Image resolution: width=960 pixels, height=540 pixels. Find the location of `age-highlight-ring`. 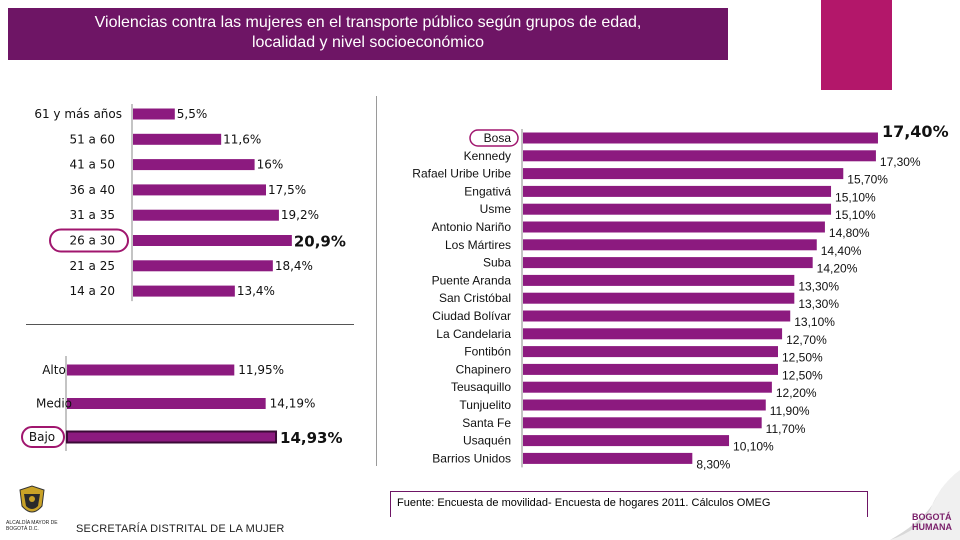

age-highlight-ring is located at coordinates (89, 240).